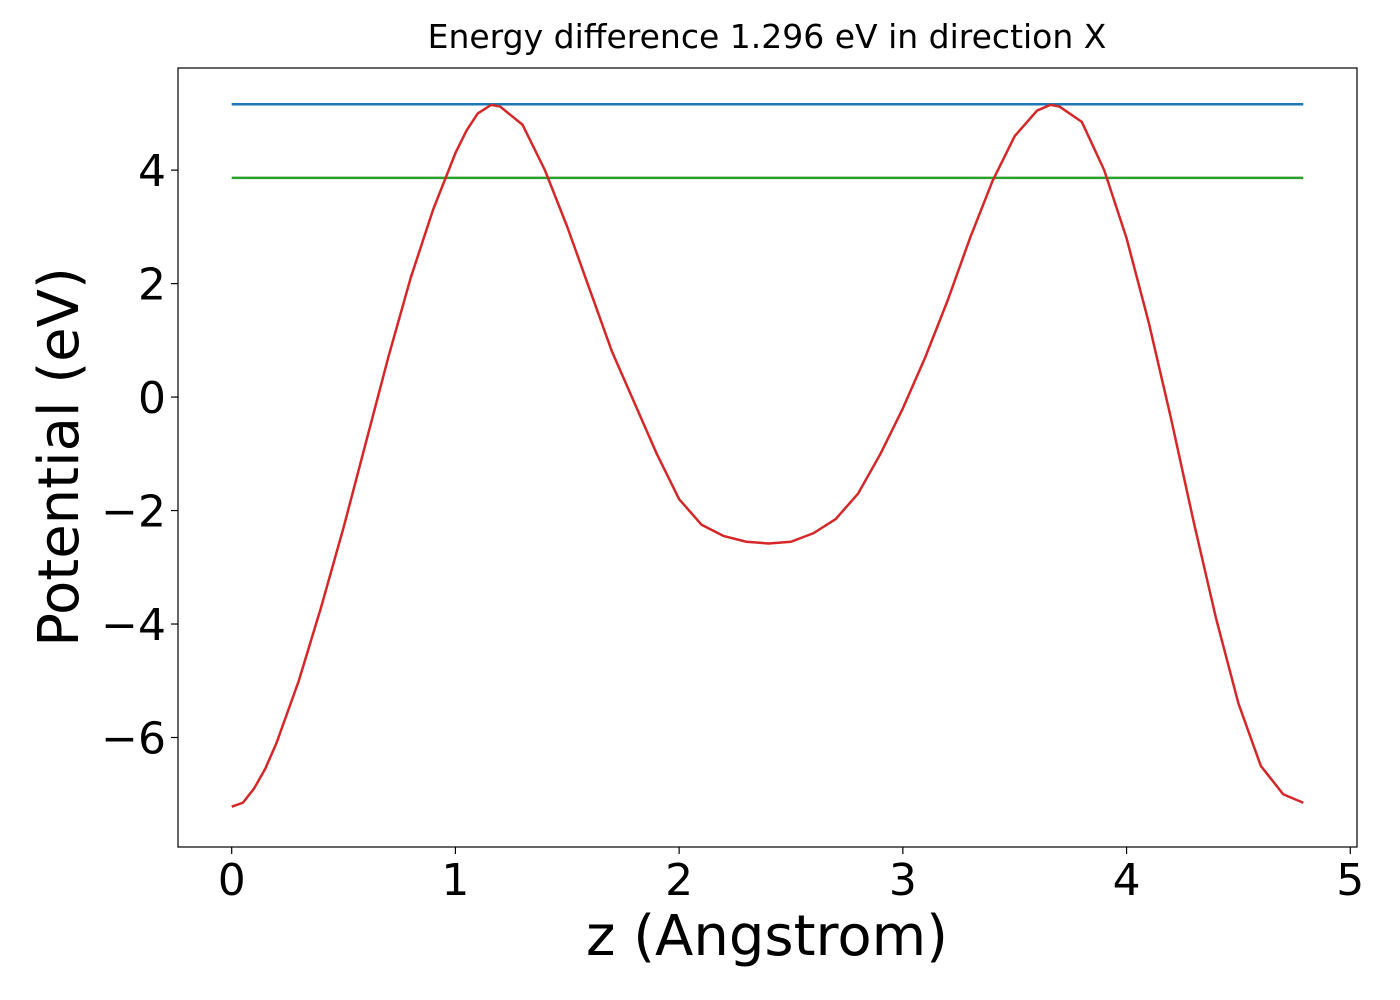 This screenshot has width=1400, height=1000. What do you see at coordinates (152, 171) in the screenshot?
I see `y-tick-label: 4` at bounding box center [152, 171].